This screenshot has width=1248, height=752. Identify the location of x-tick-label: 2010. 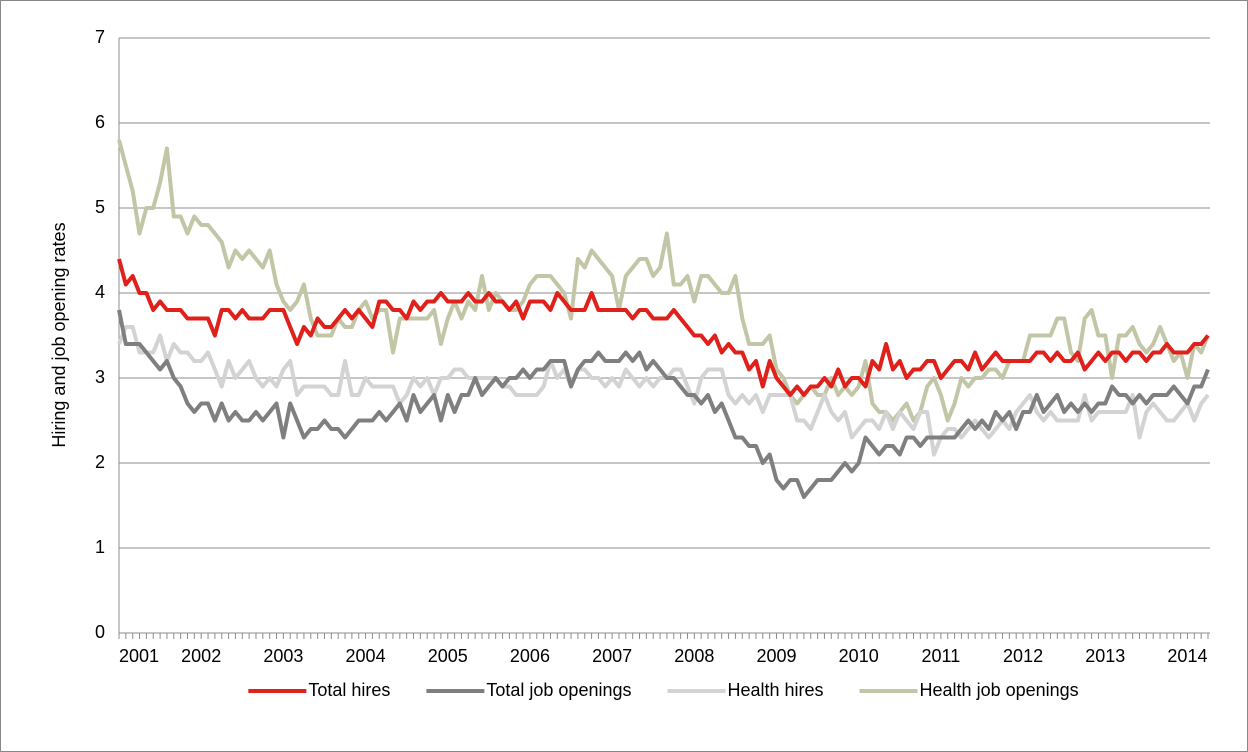
(859, 656).